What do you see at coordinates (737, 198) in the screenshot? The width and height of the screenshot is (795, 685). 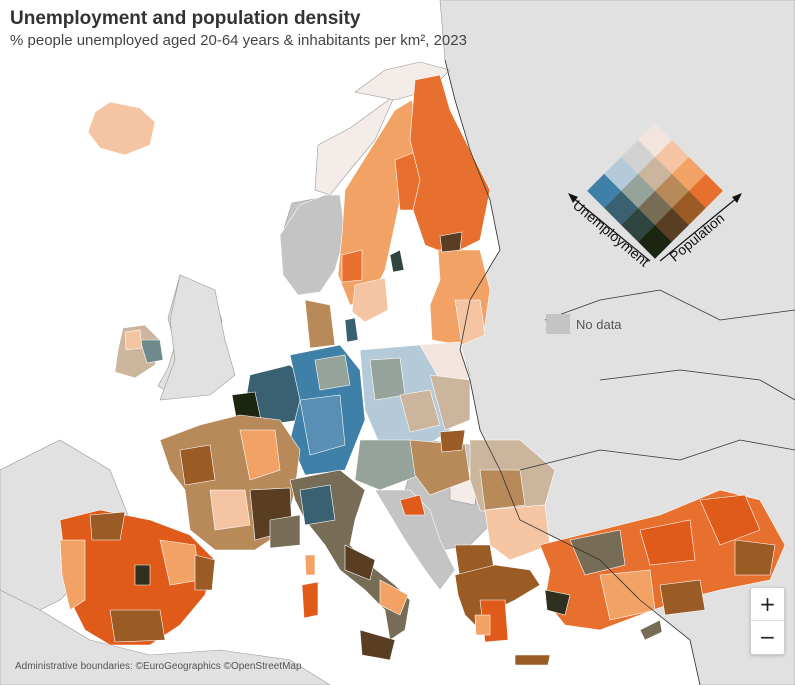 I see `population-arrow-icon` at bounding box center [737, 198].